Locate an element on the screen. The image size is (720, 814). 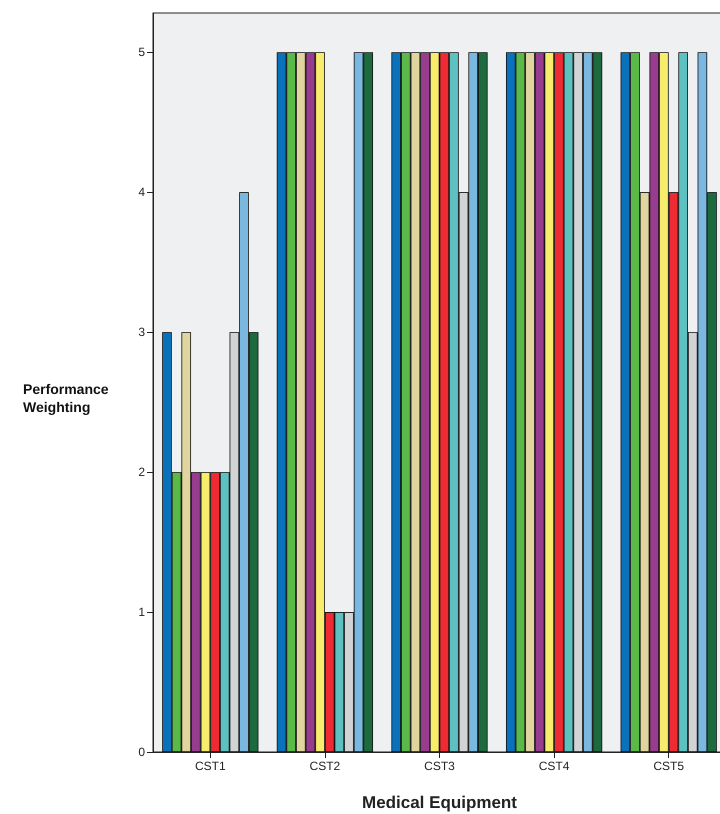
y-tick-label: 1 is located at coordinates (142, 612).